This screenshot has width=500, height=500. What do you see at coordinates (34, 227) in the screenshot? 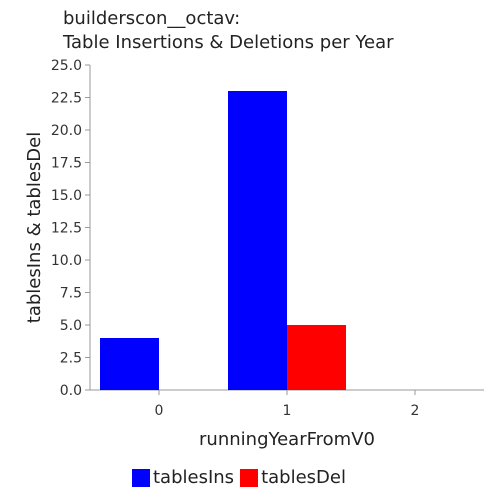
I see `y-axis-label: tablesIns & tablesDel` at bounding box center [34, 227].